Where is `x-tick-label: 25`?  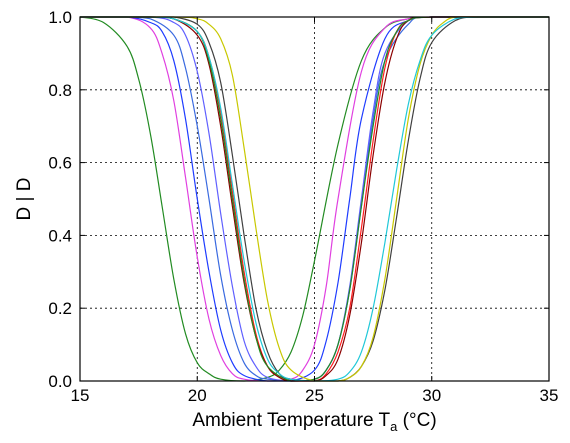 x-tick-label: 25 is located at coordinates (314, 395).